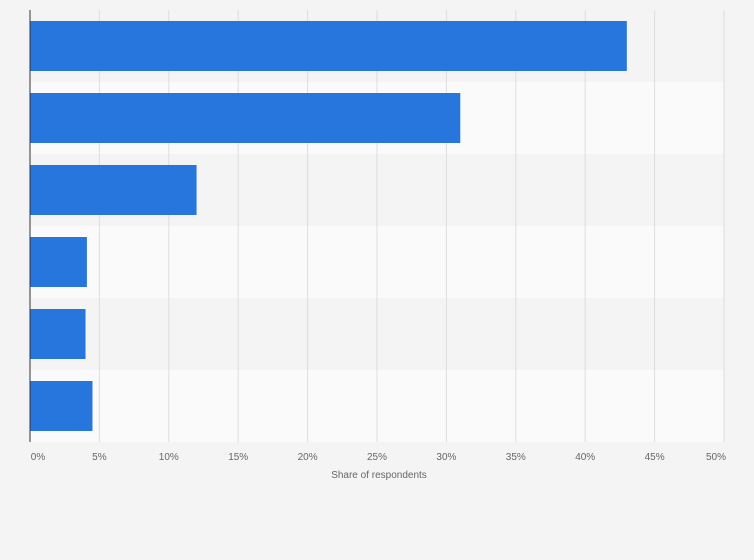 Image resolution: width=754 pixels, height=560 pixels. Describe the element at coordinates (99, 457) in the screenshot. I see `x-tick-label: 5%` at that location.